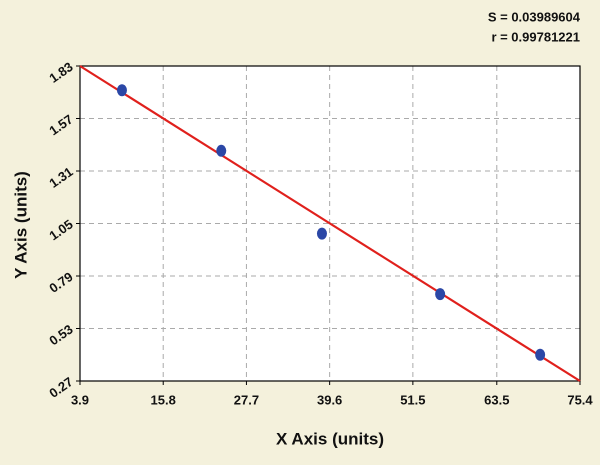 The width and height of the screenshot is (600, 465). Describe the element at coordinates (163, 399) in the screenshot. I see `x-tick-label: 15.8` at that location.